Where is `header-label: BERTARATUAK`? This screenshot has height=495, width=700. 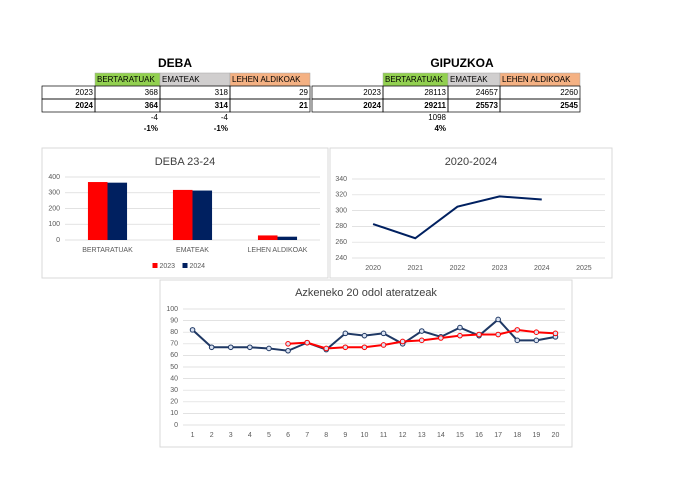 header-label: BERTARATUAK is located at coordinates (126, 79).